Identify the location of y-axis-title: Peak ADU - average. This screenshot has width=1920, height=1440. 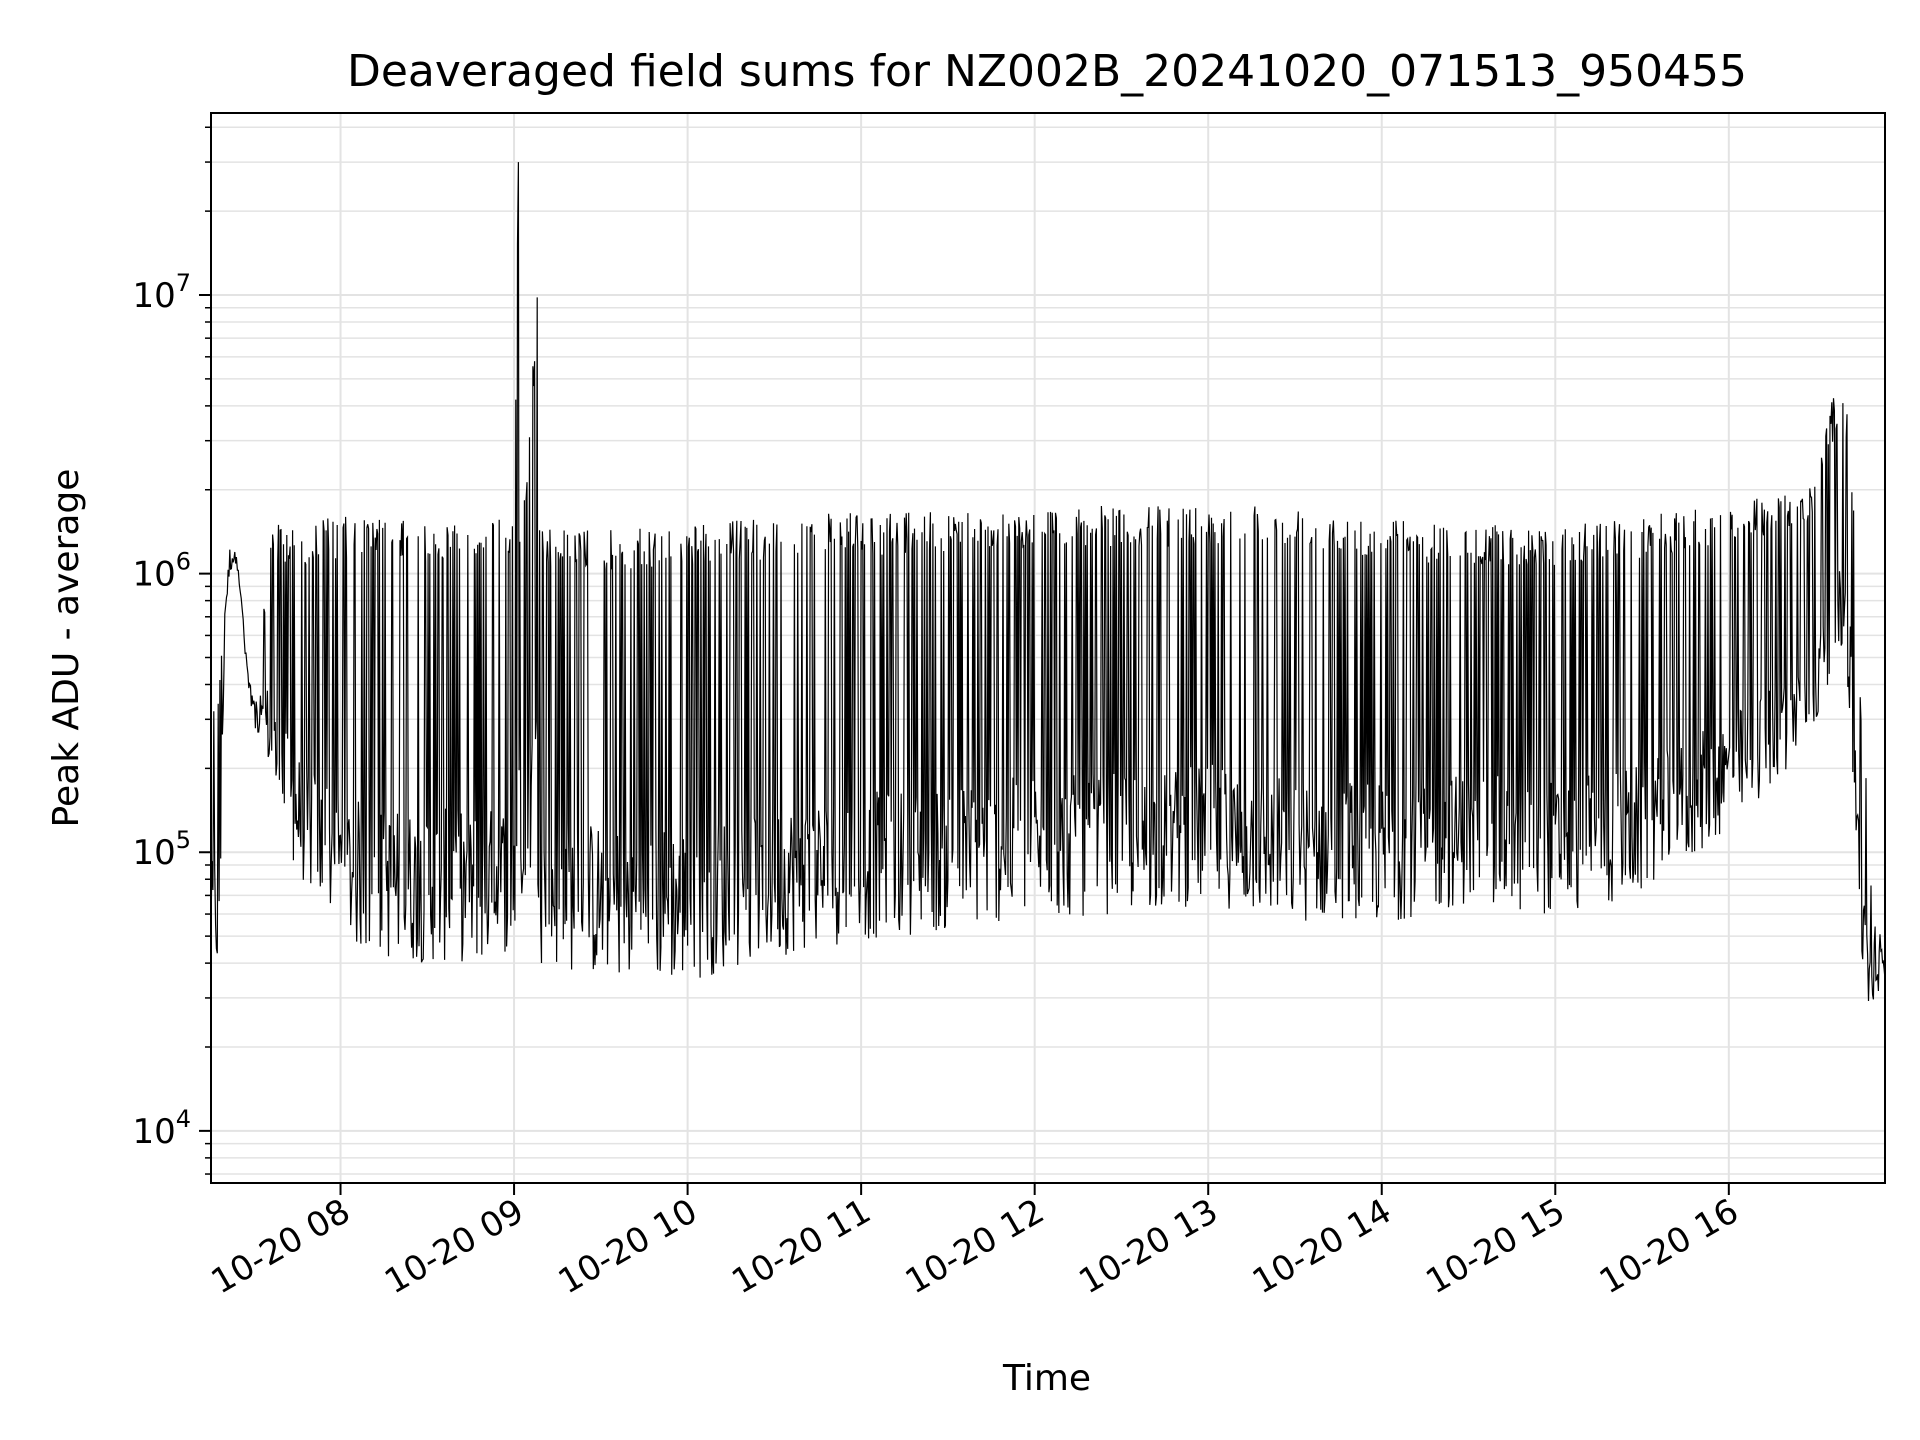
(66, 648).